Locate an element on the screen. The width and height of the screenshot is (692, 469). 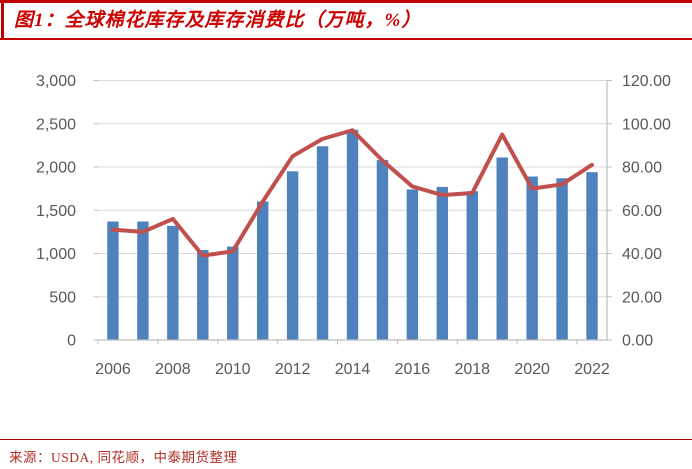
left-axis-label: 0 is located at coordinates (71, 341).